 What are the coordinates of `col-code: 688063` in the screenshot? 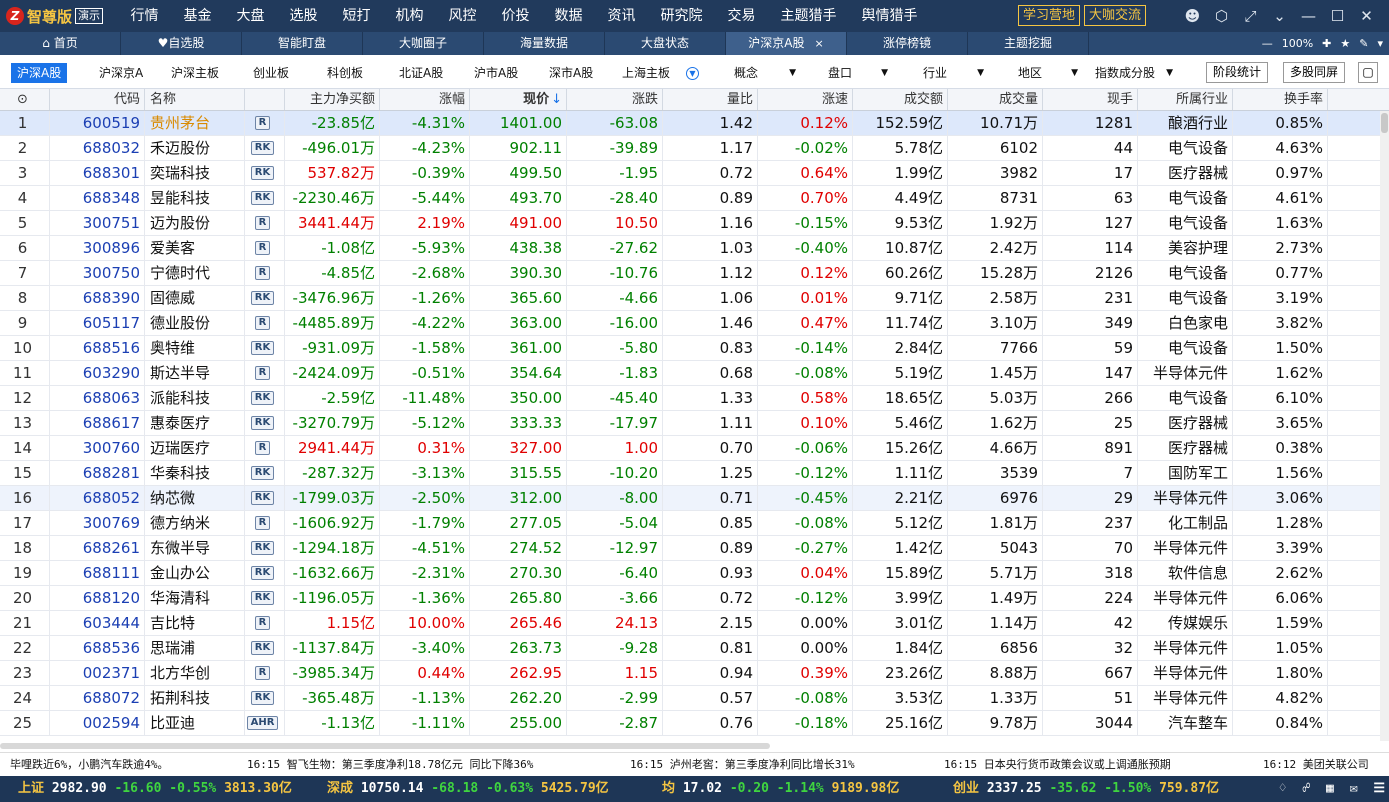 It's located at (97, 398).